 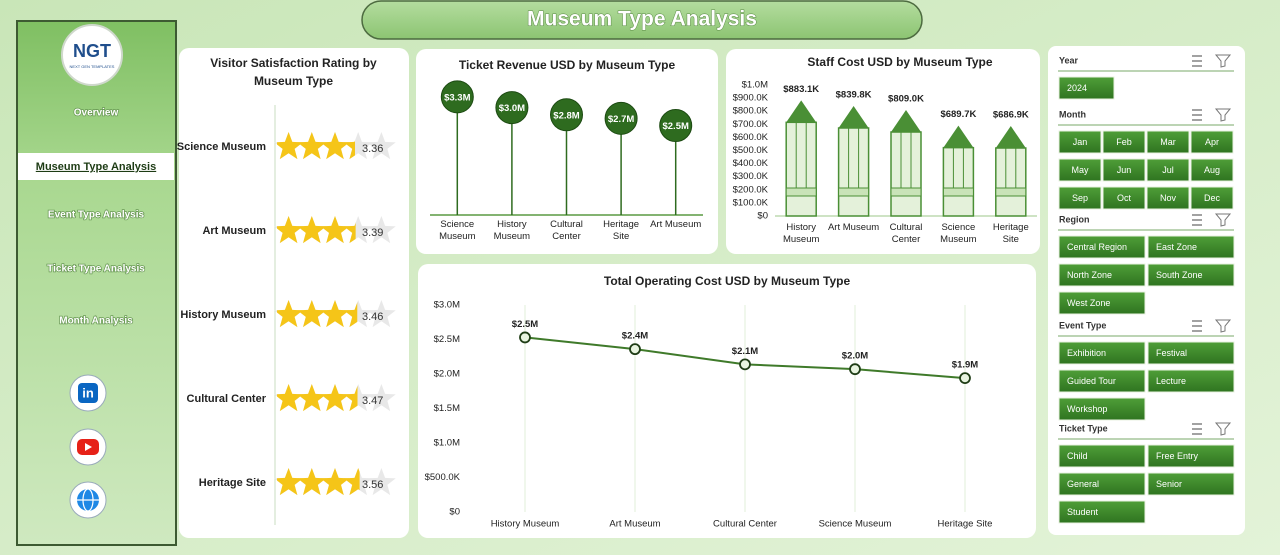 I want to click on slicer-item: Senior, so click(x=1169, y=484).